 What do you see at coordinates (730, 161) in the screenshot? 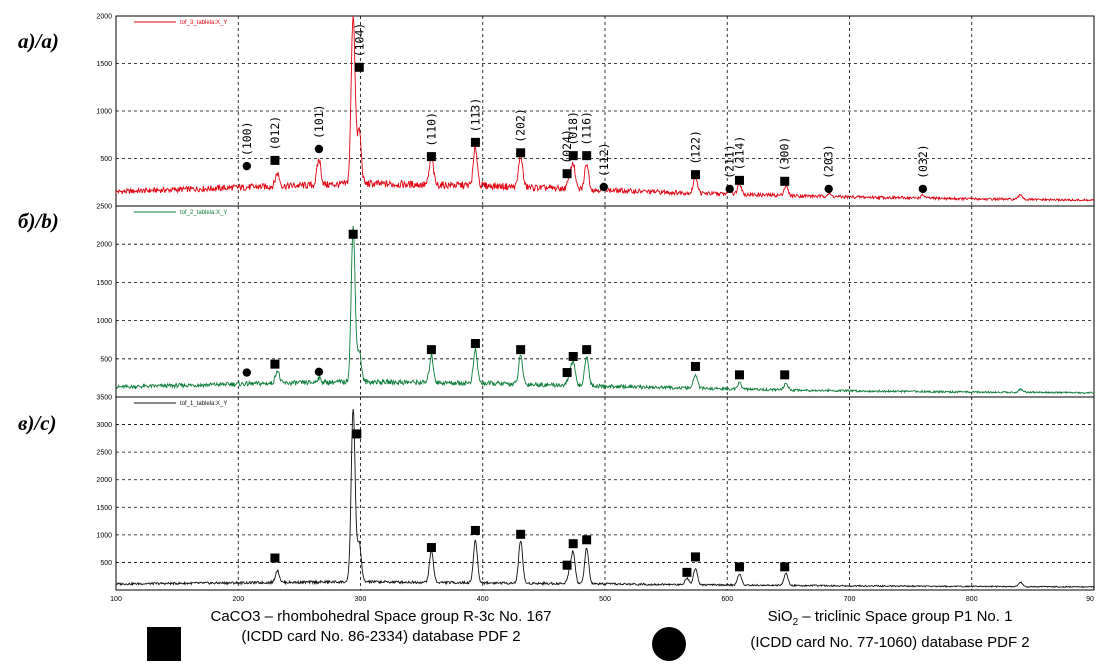
I see `hkl-label: (211)` at bounding box center [730, 161].